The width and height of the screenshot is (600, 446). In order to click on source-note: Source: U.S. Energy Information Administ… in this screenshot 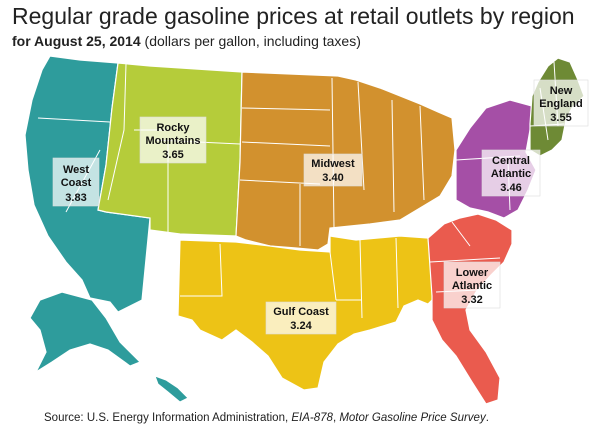, I will do `click(266, 418)`.